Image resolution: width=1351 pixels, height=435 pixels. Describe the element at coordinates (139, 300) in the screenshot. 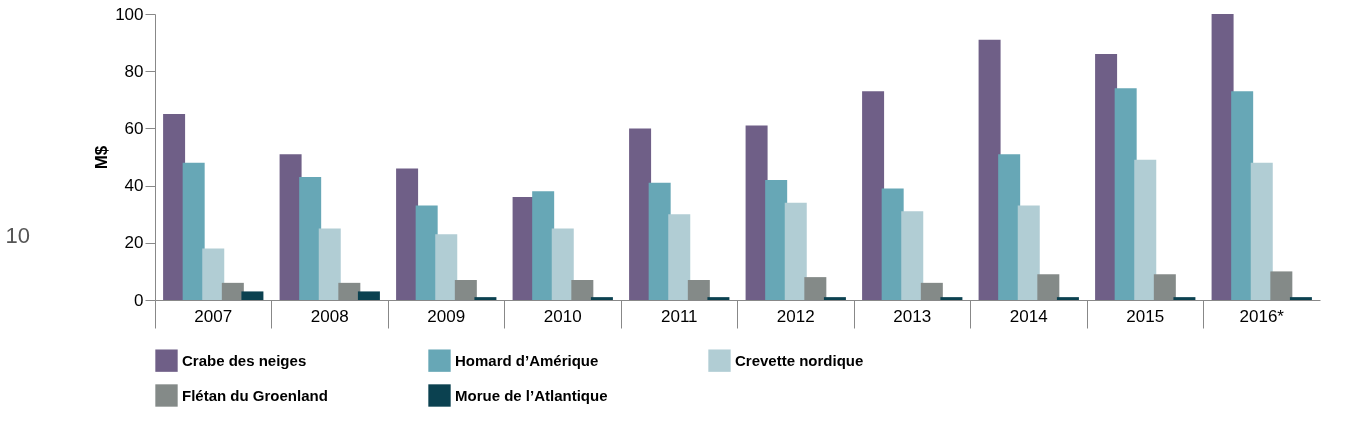

I see `y-tick-label: 0` at that location.